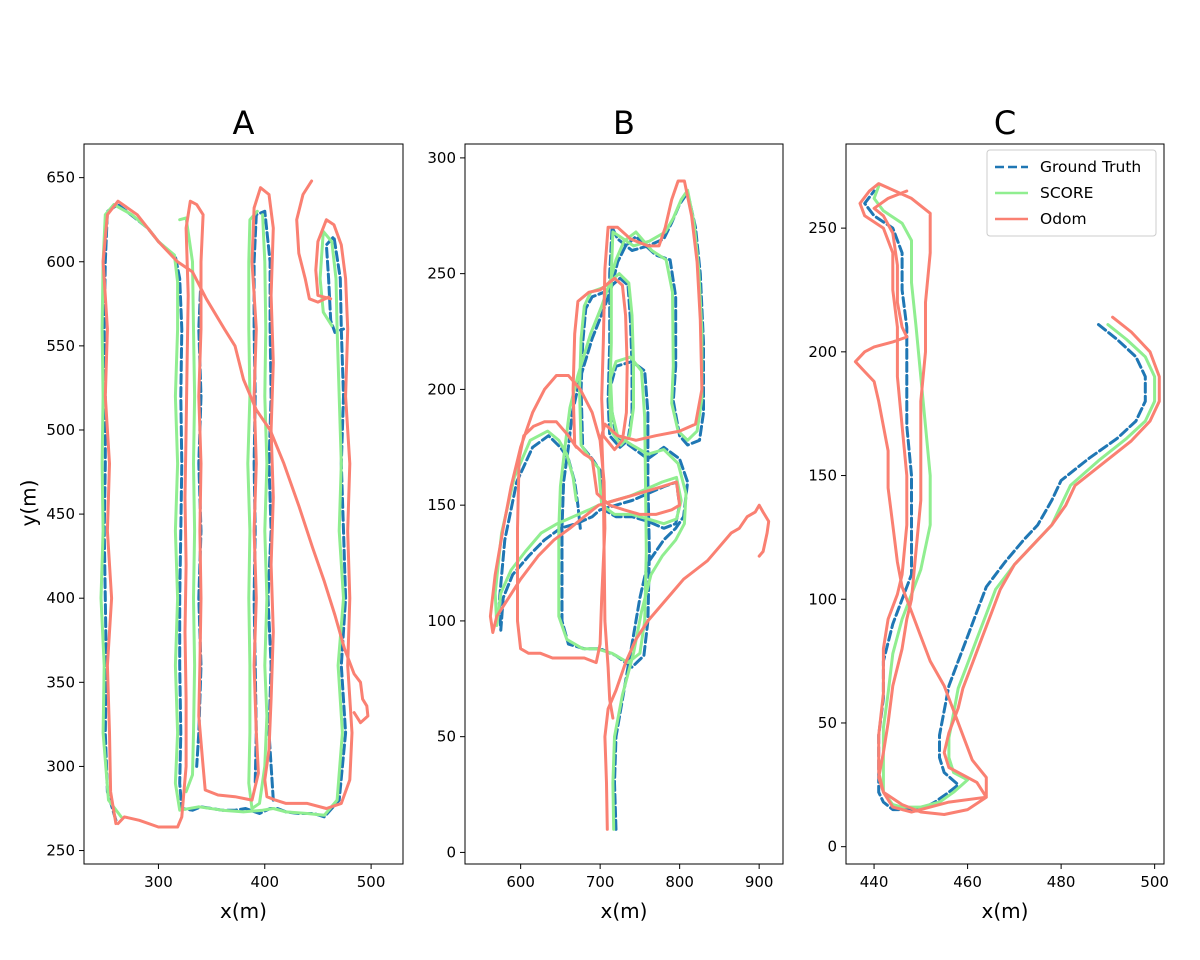 The width and height of the screenshot is (1200, 960). I want to click on panel-b-ytick-label: 100, so click(441, 621).